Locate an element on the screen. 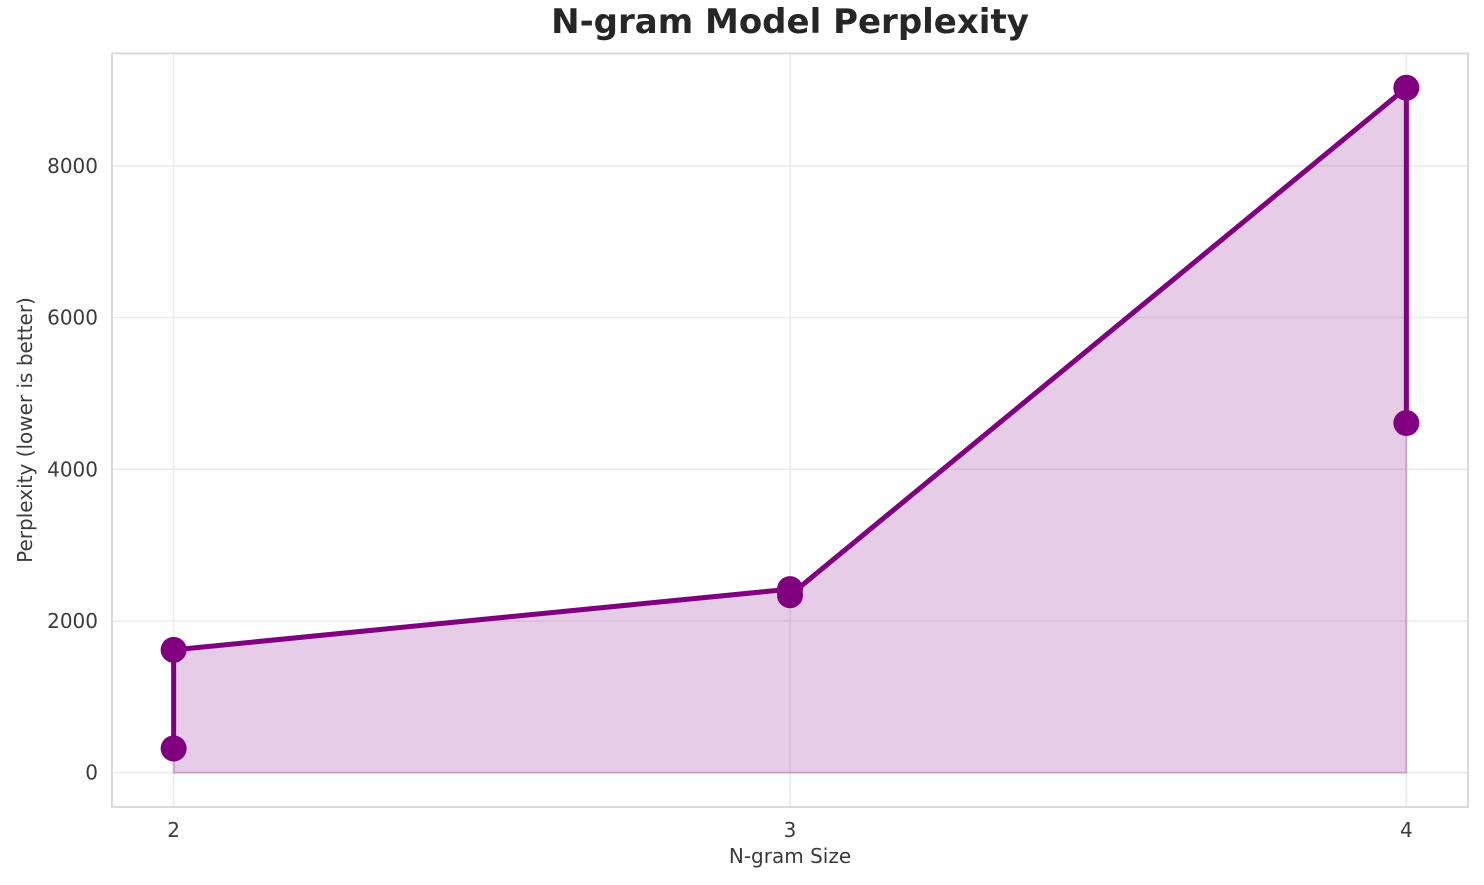 The width and height of the screenshot is (1484, 885). y-tick-label: 2000 is located at coordinates (72, 621).